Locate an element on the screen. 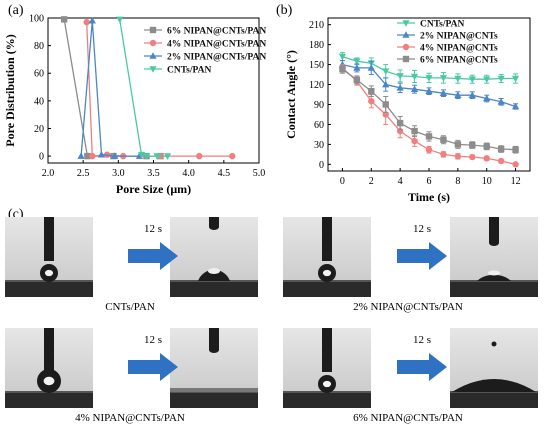 The image size is (550, 436). sample-label: 6% NIPAN@CNTs/PAN is located at coordinates (408, 418).